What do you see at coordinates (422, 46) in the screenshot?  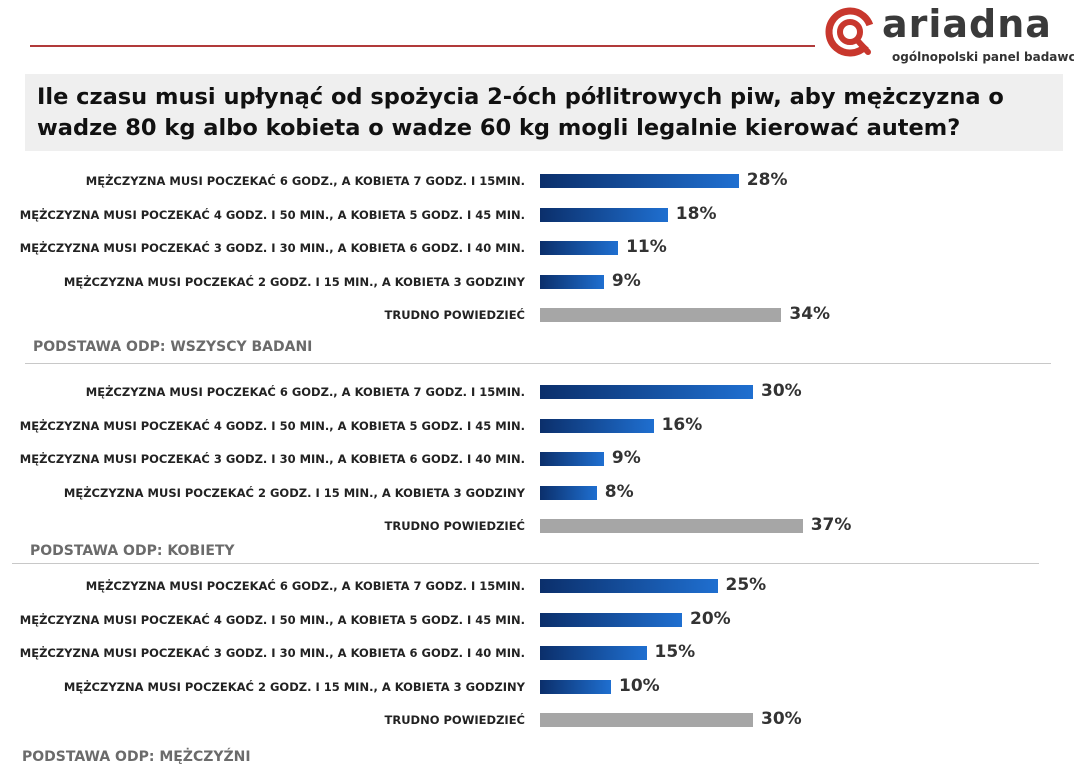 I see `header-rule` at bounding box center [422, 46].